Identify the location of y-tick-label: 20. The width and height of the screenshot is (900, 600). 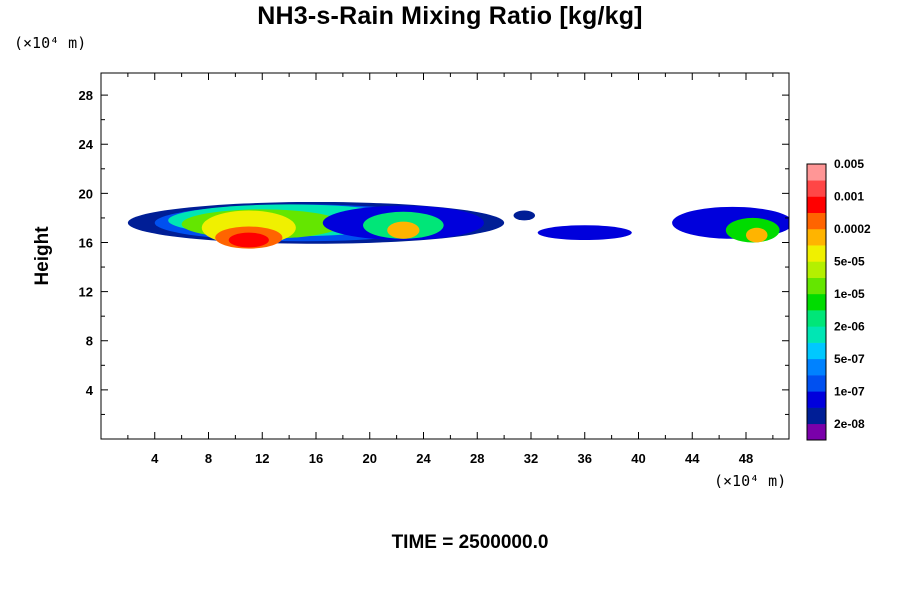
(86, 193).